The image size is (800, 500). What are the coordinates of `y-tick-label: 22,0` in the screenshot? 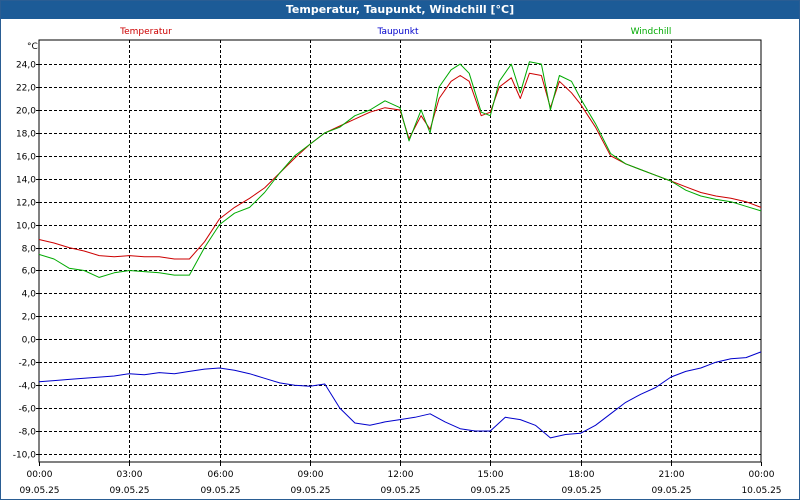 It's located at (26, 89).